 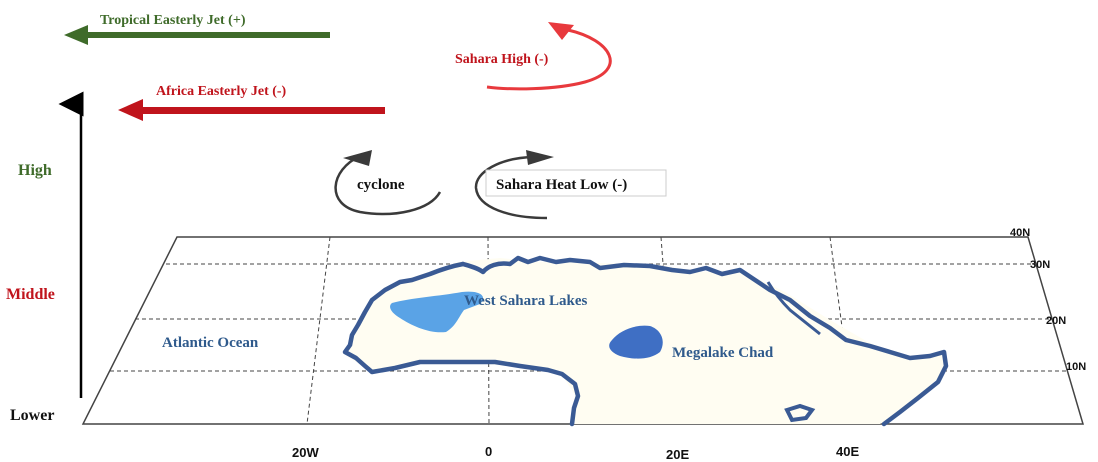 I want to click on sahara-heat-low-box, so click(x=576, y=183).